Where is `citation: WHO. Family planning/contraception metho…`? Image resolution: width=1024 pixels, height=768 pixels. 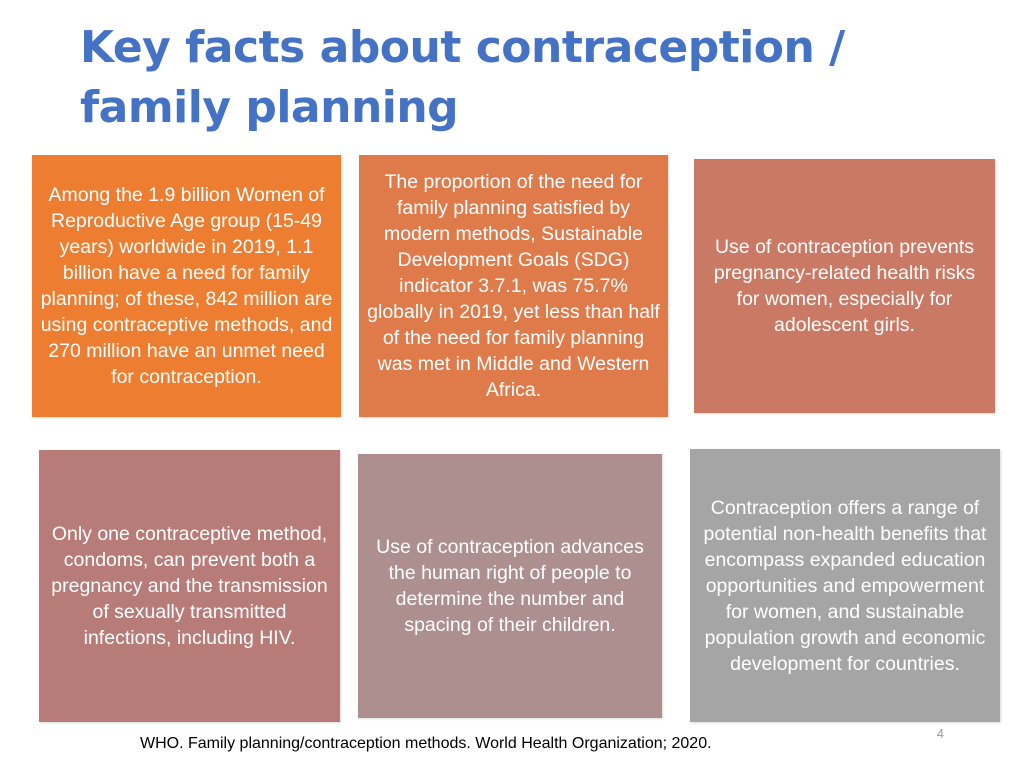 citation: WHO. Family planning/contraception metho… is located at coordinates (426, 743).